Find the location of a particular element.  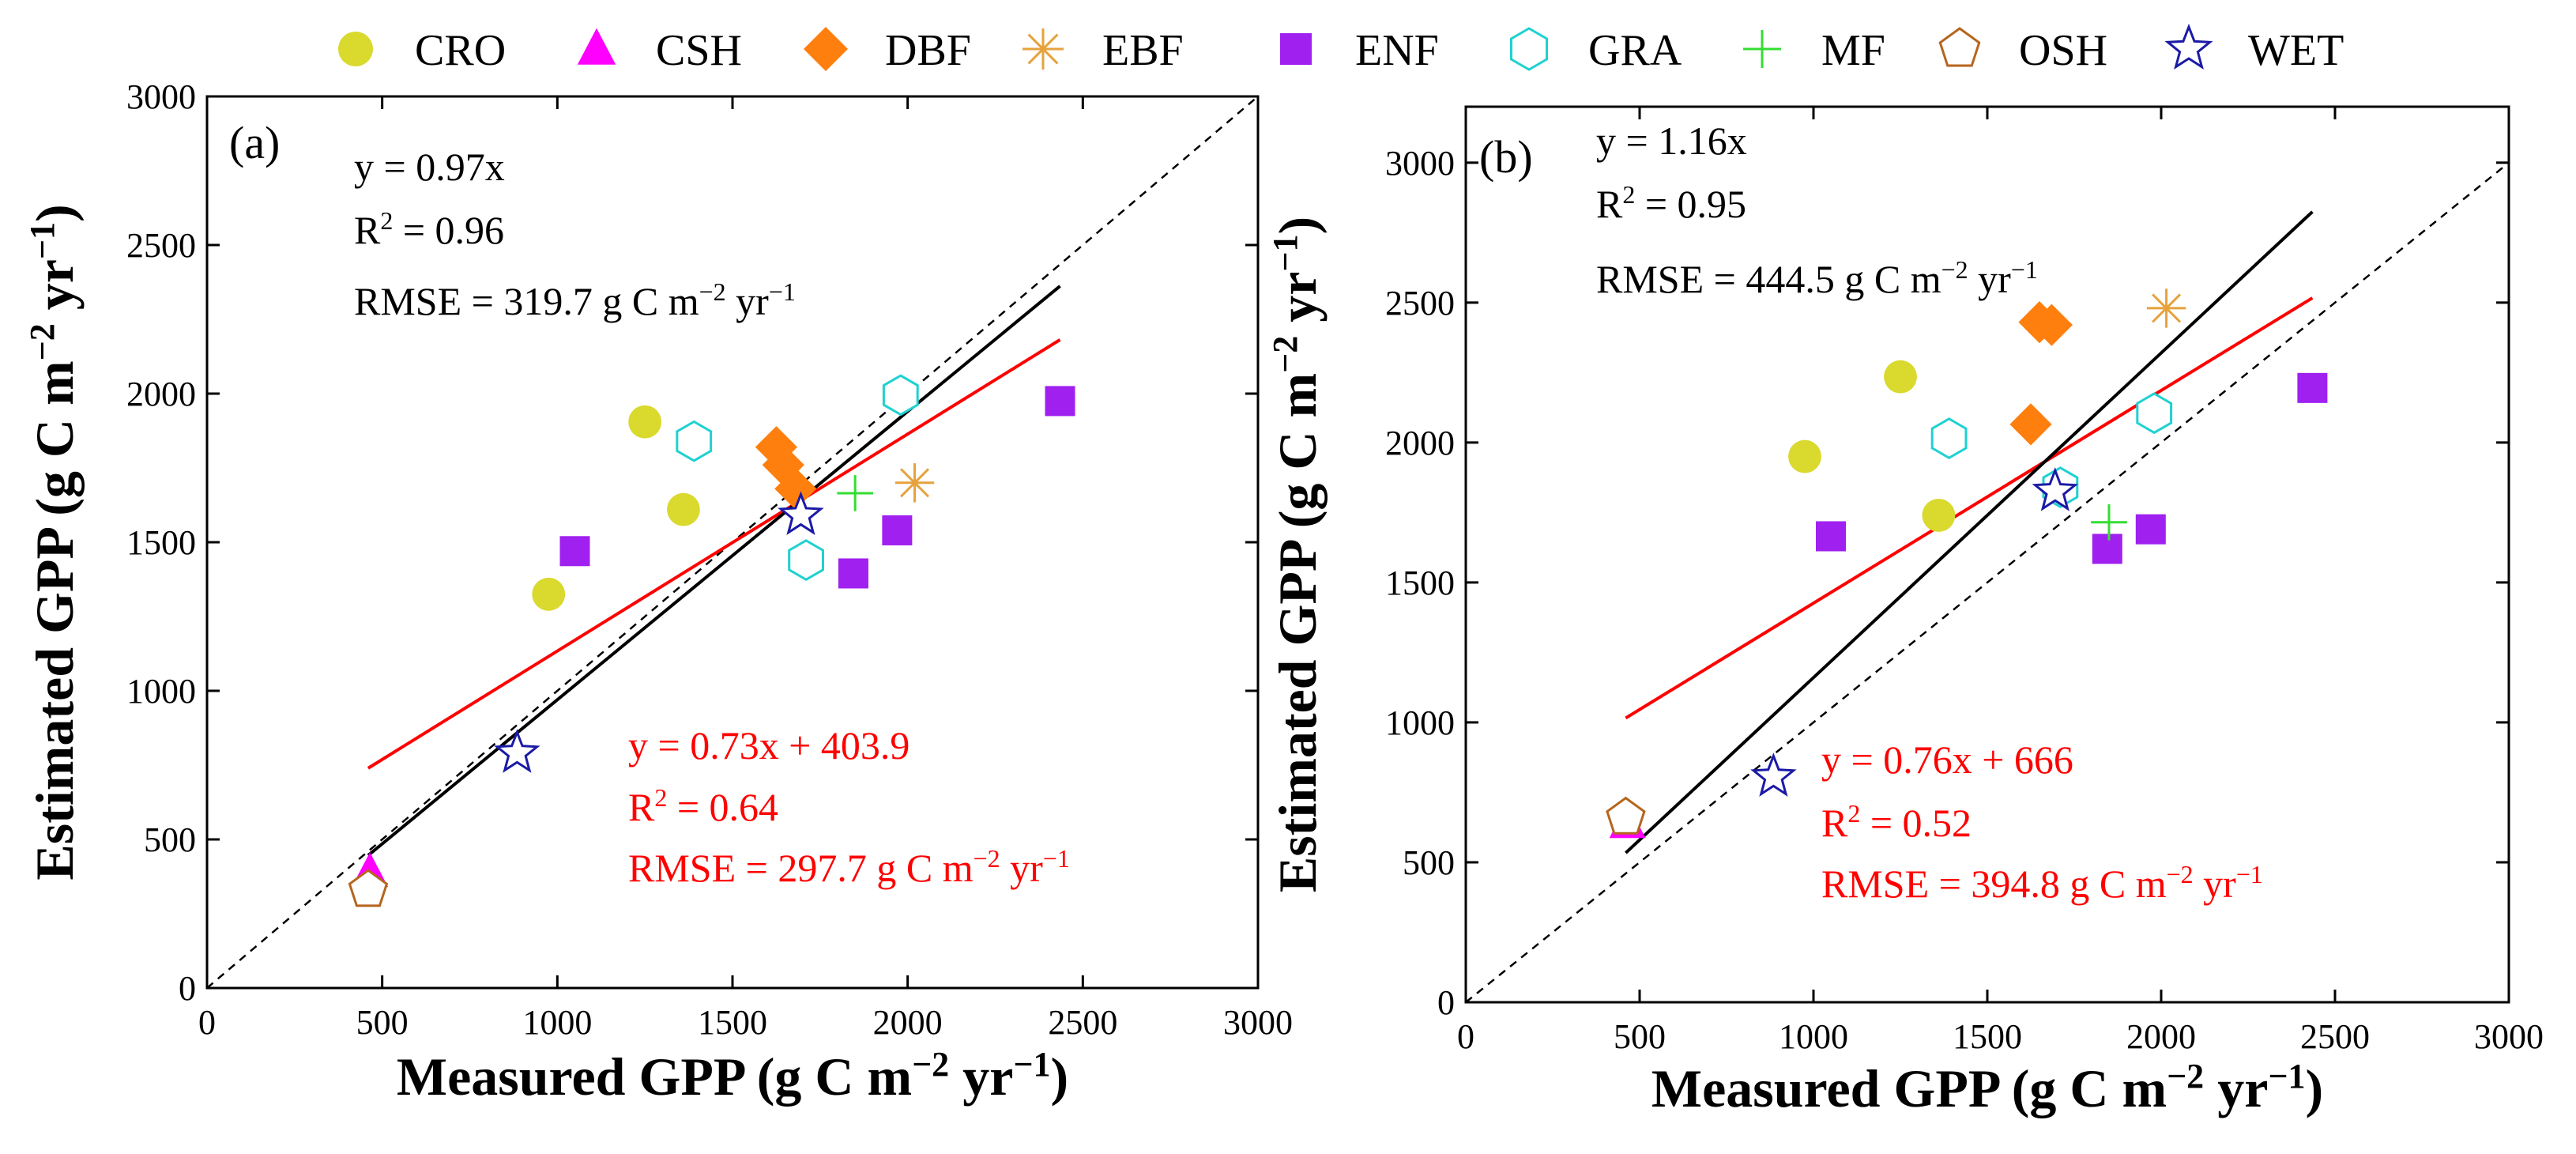

legend-item-osh: OSH is located at coordinates (2022, 51).